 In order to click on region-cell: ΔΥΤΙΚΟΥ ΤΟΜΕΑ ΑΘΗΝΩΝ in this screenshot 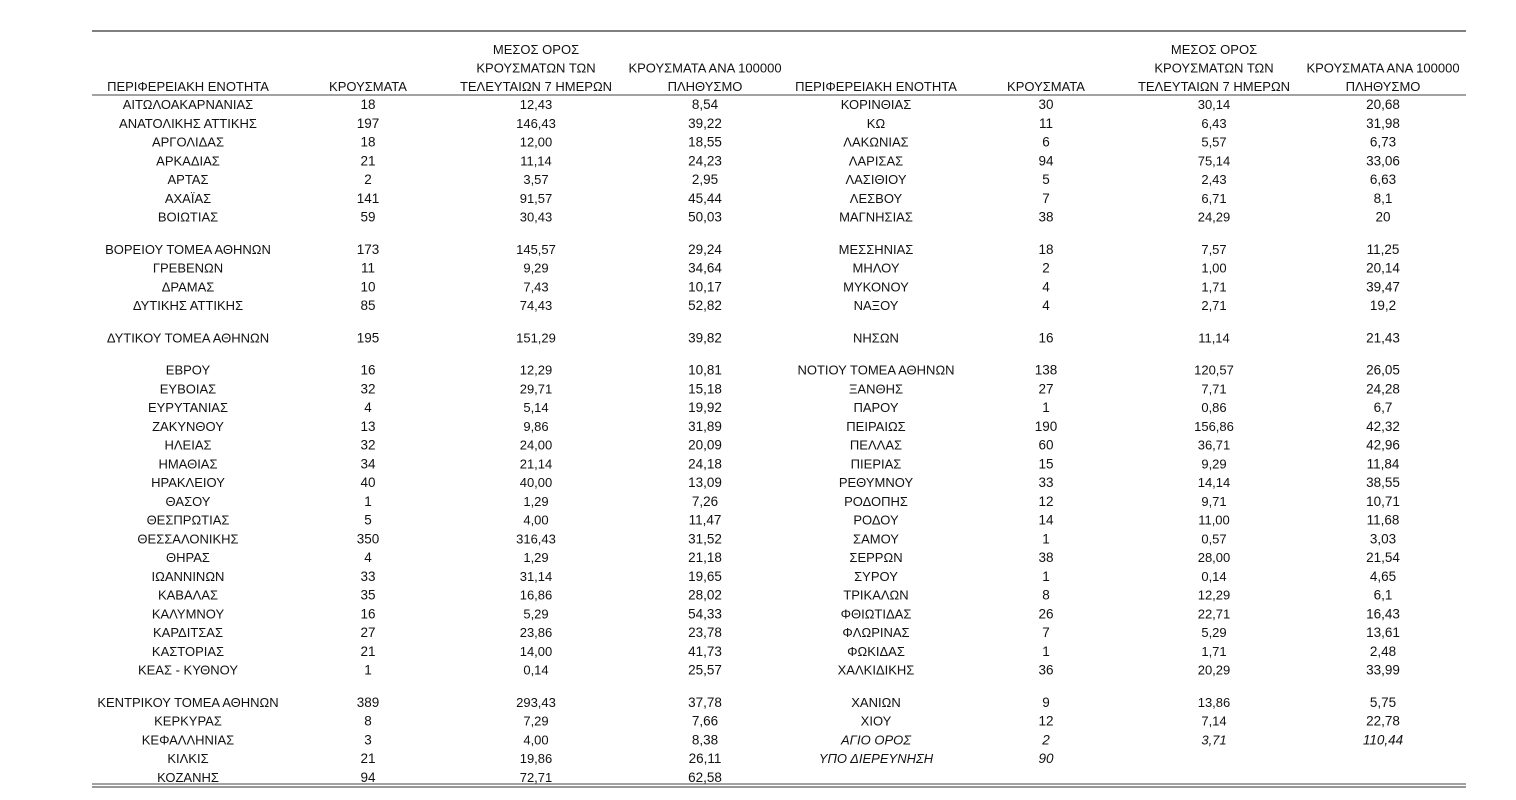, I will do `click(188, 337)`.